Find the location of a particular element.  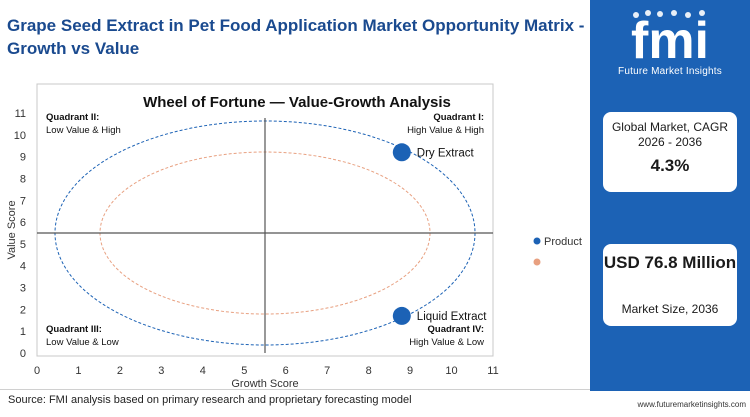

x-tick-label: 4 is located at coordinates (203, 371).